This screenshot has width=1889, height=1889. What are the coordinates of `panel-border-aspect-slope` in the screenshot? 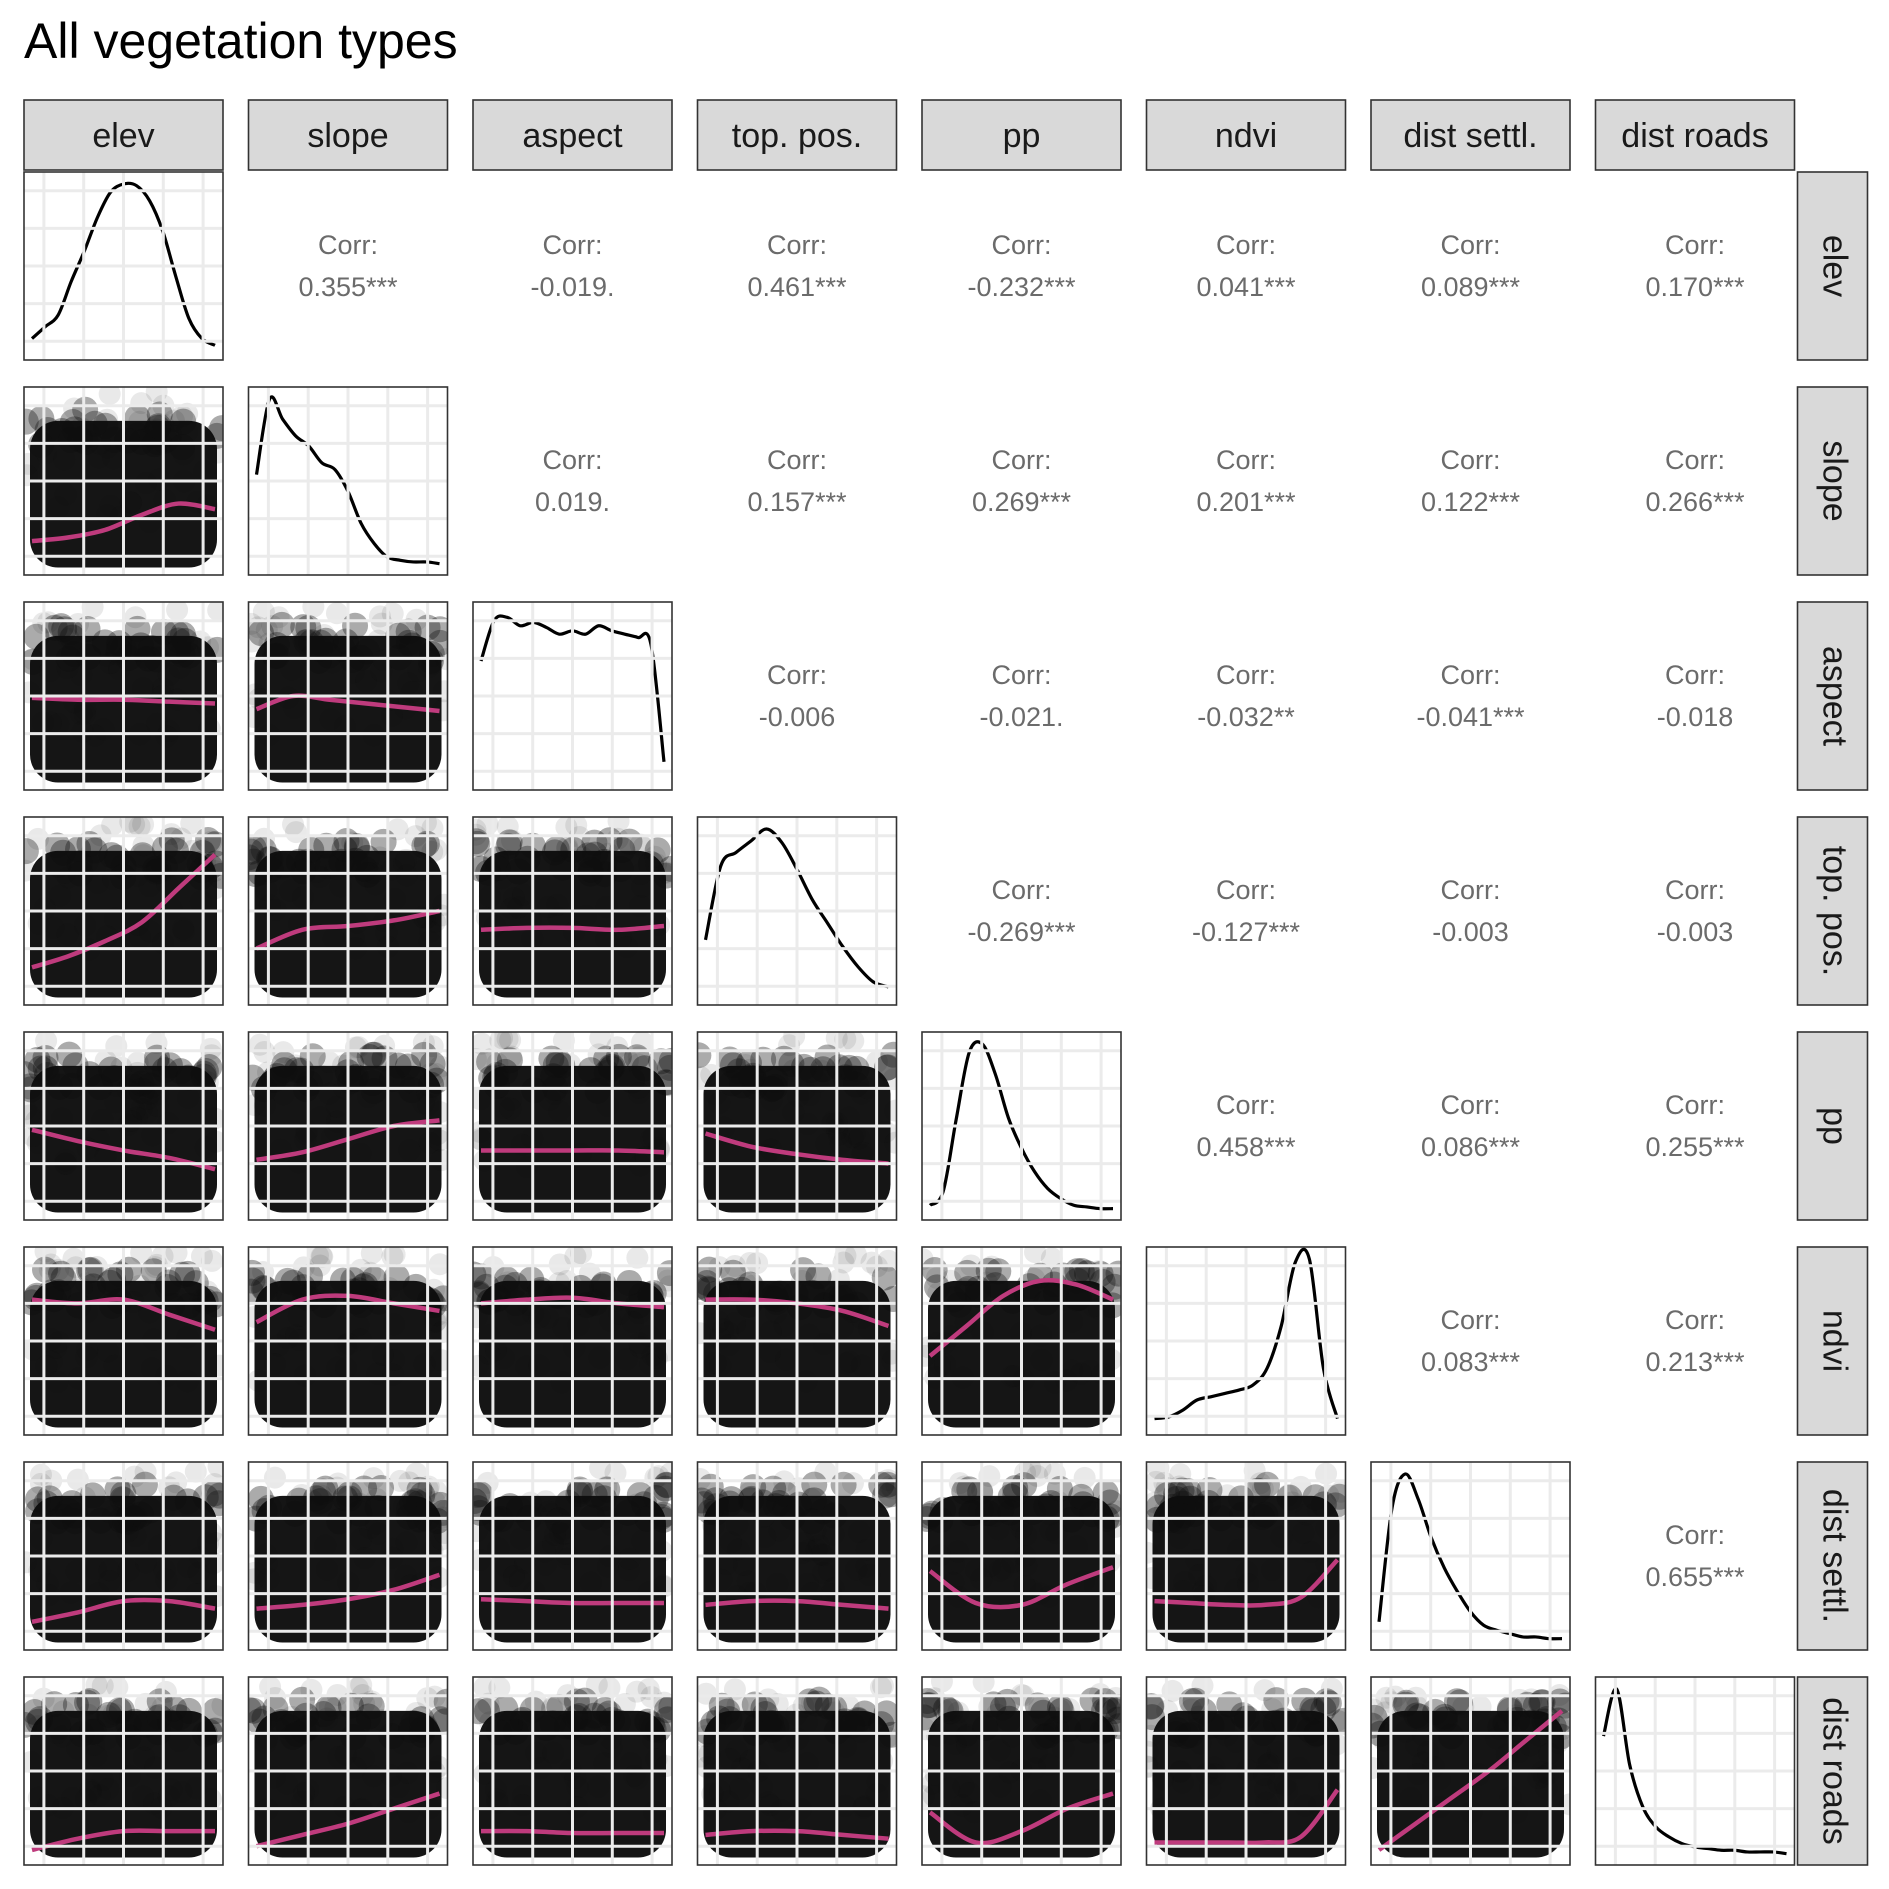 It's located at (348, 696).